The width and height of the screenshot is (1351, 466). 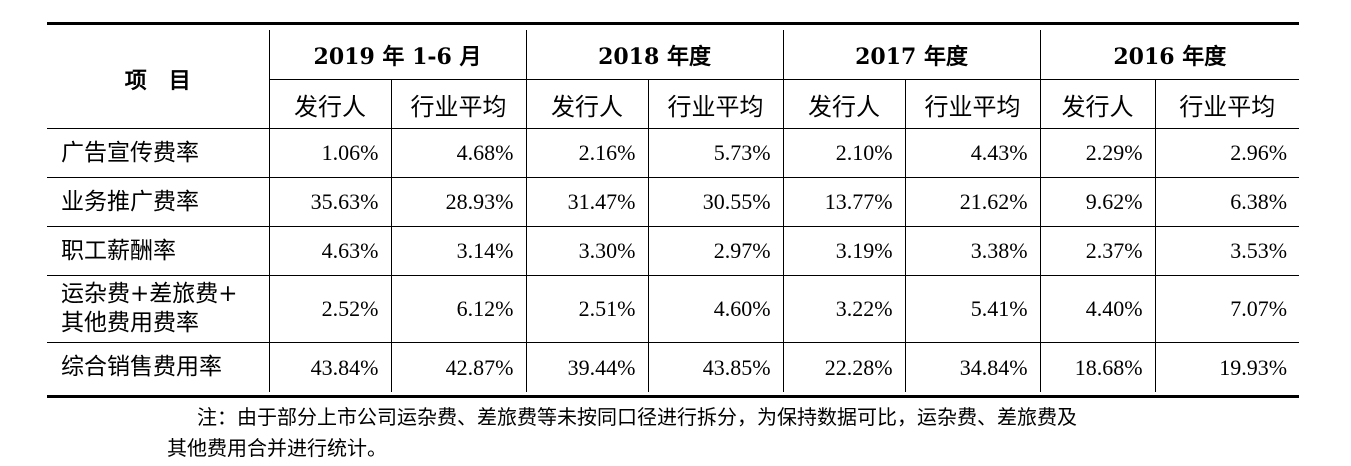 I want to click on table-cell: 1.06%, so click(x=330, y=153).